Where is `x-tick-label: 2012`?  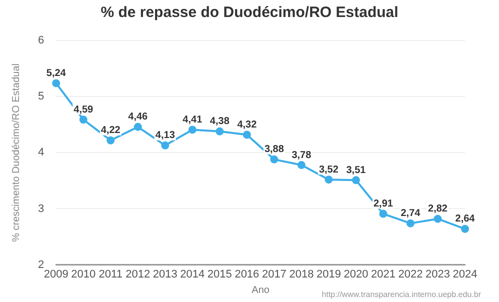 x-tick-label: 2012 is located at coordinates (138, 274).